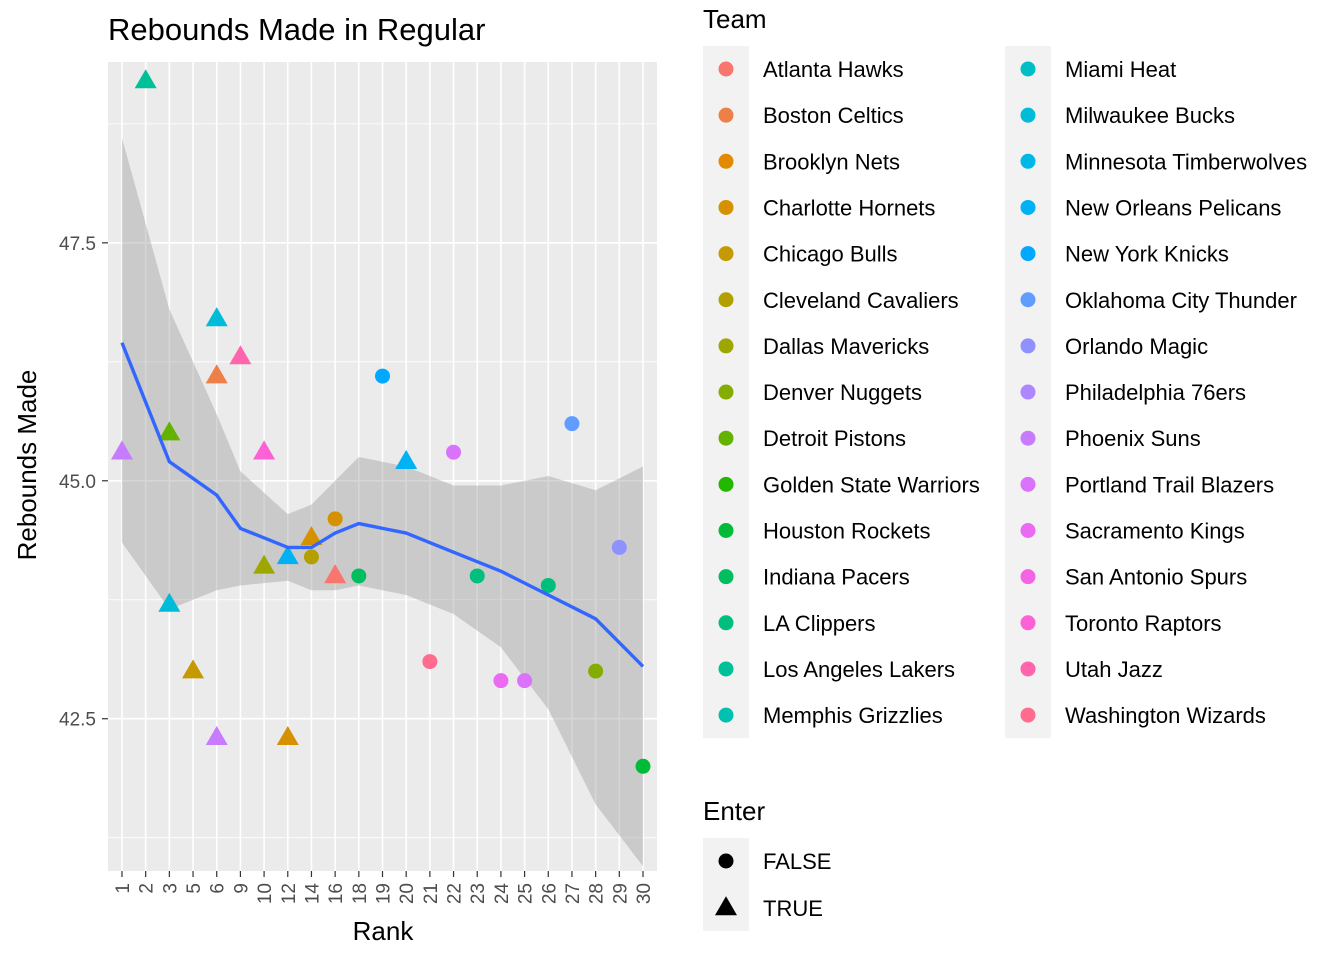  Describe the element at coordinates (1143, 623) in the screenshot. I see `legend-label: Toronto Raptors` at that location.